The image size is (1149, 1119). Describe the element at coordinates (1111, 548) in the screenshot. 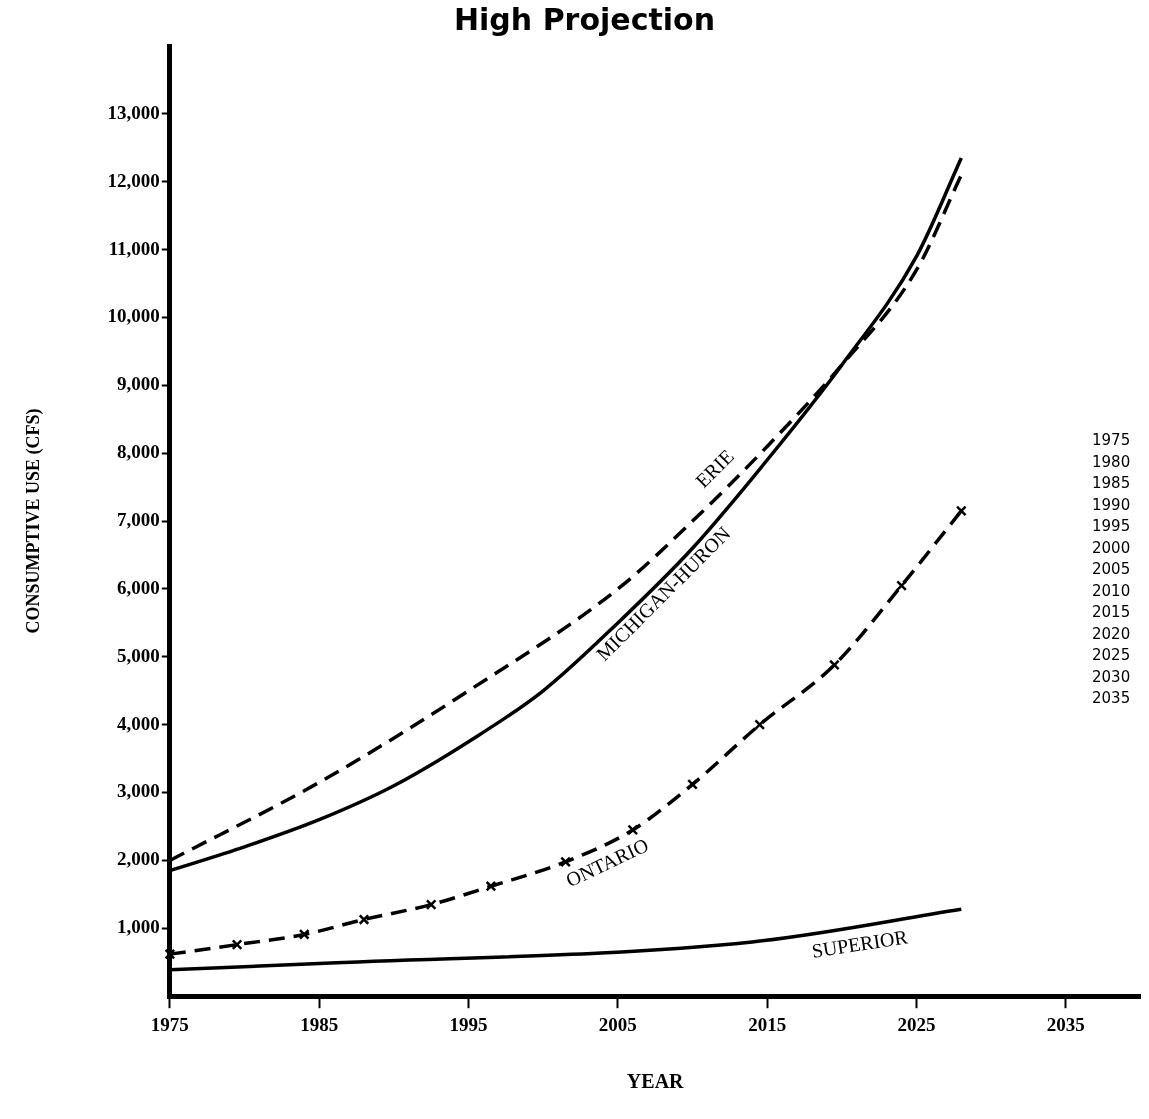

I see `annotation: 2000` at that location.